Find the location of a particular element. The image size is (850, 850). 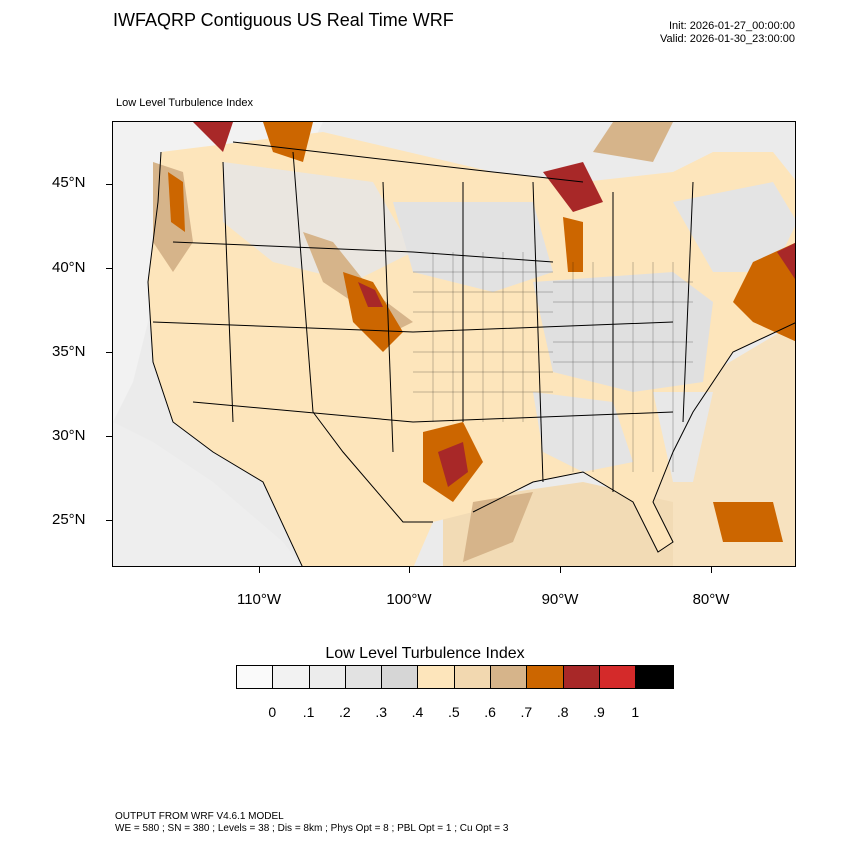

gulf-band is located at coordinates (498, 527).